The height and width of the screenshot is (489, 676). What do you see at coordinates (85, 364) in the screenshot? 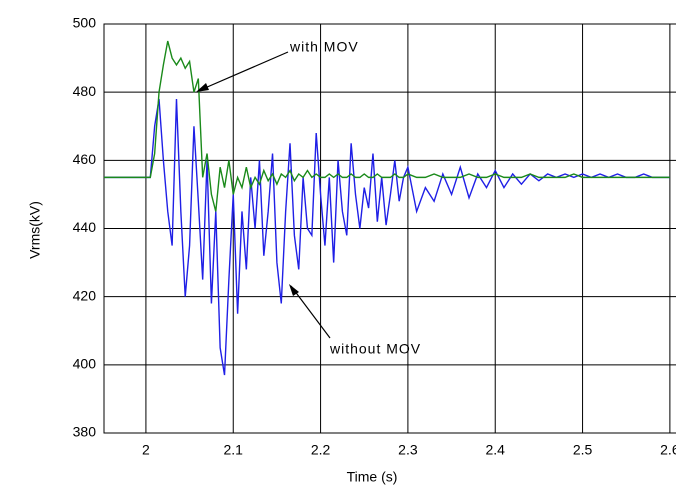
I see `y-tick-label: 400` at bounding box center [85, 364].